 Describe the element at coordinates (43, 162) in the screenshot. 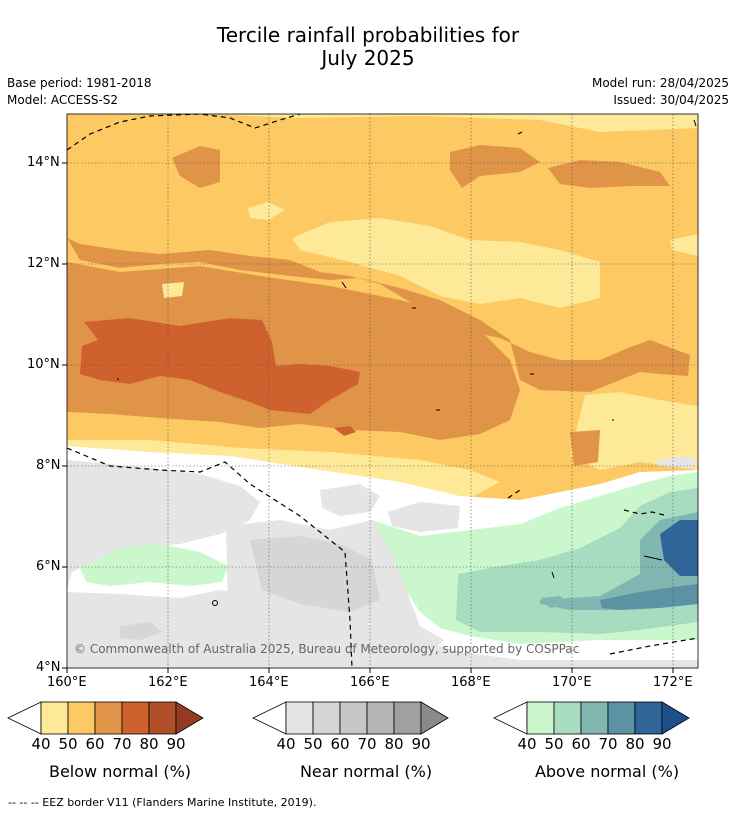

I see `lat-label-14n: 14°N` at that location.